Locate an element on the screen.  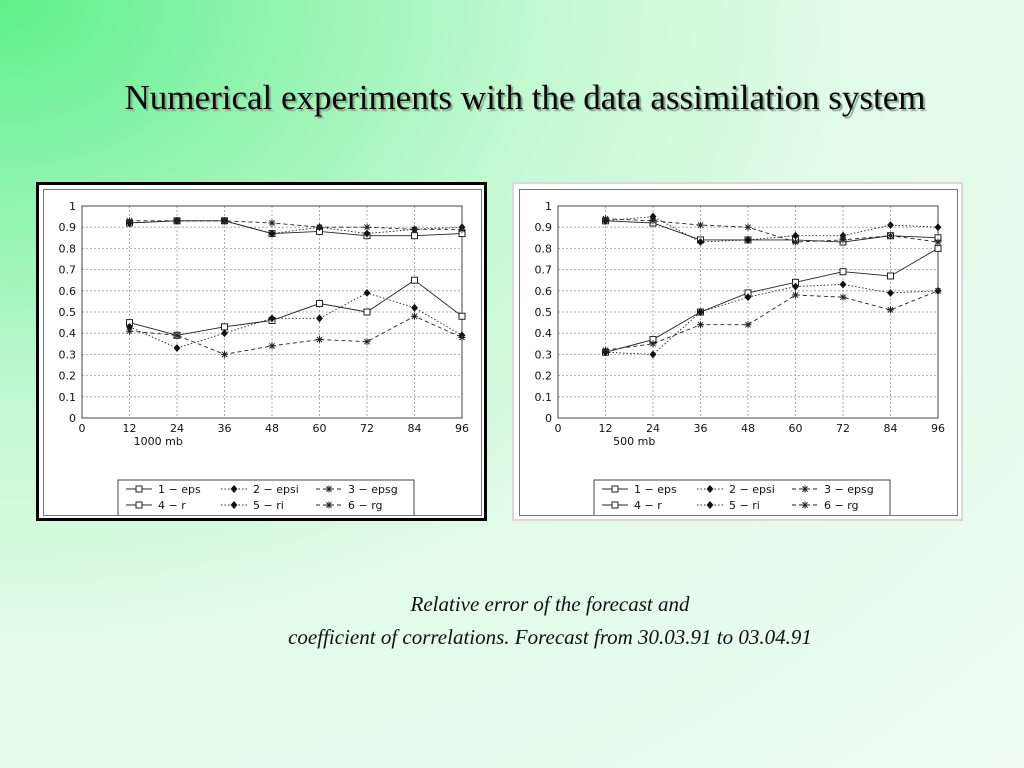
plot-area-border is located at coordinates (748, 312).